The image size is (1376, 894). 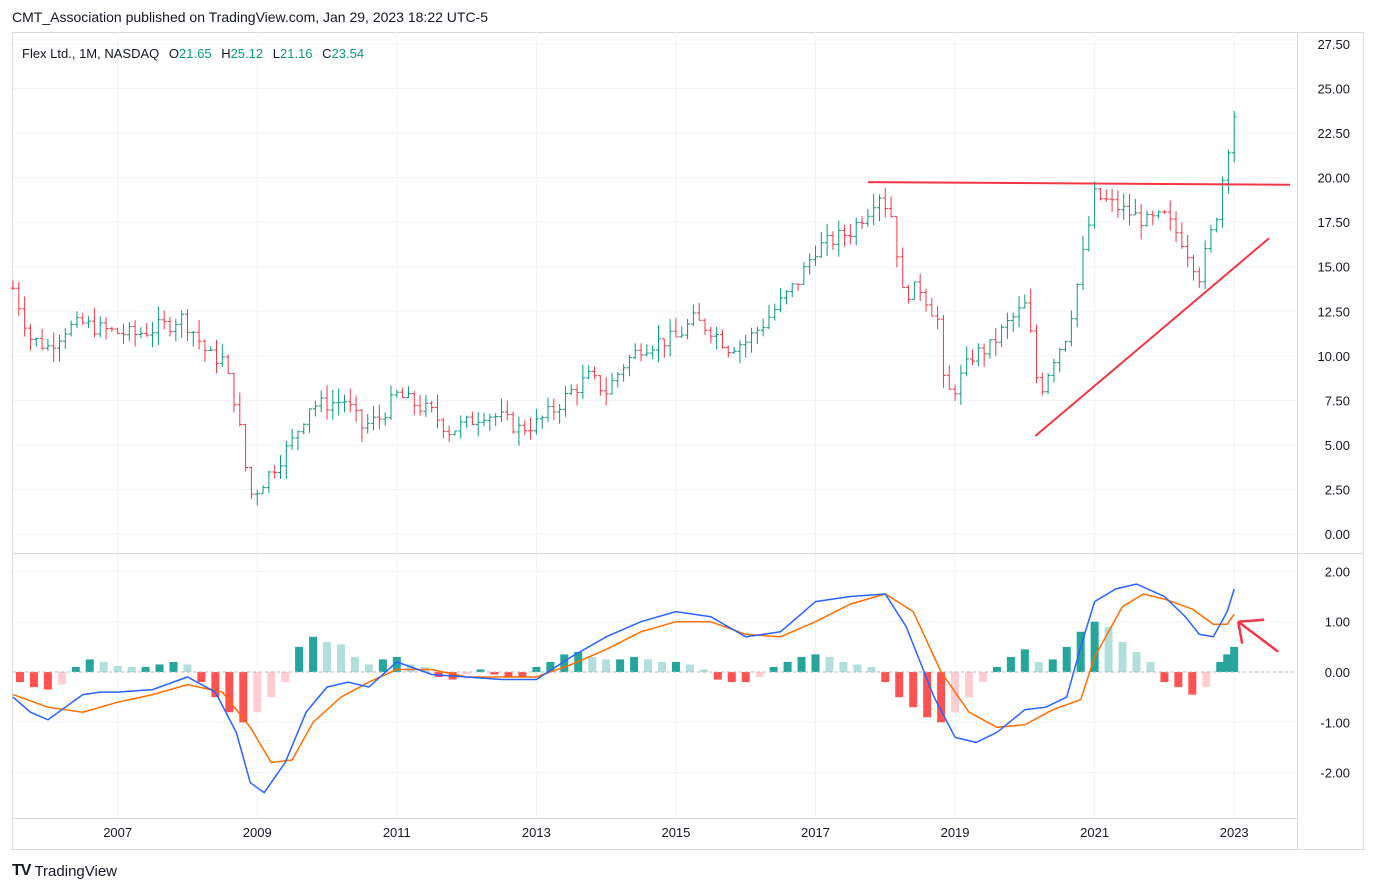 What do you see at coordinates (397, 832) in the screenshot?
I see `time-tick-label: 2011` at bounding box center [397, 832].